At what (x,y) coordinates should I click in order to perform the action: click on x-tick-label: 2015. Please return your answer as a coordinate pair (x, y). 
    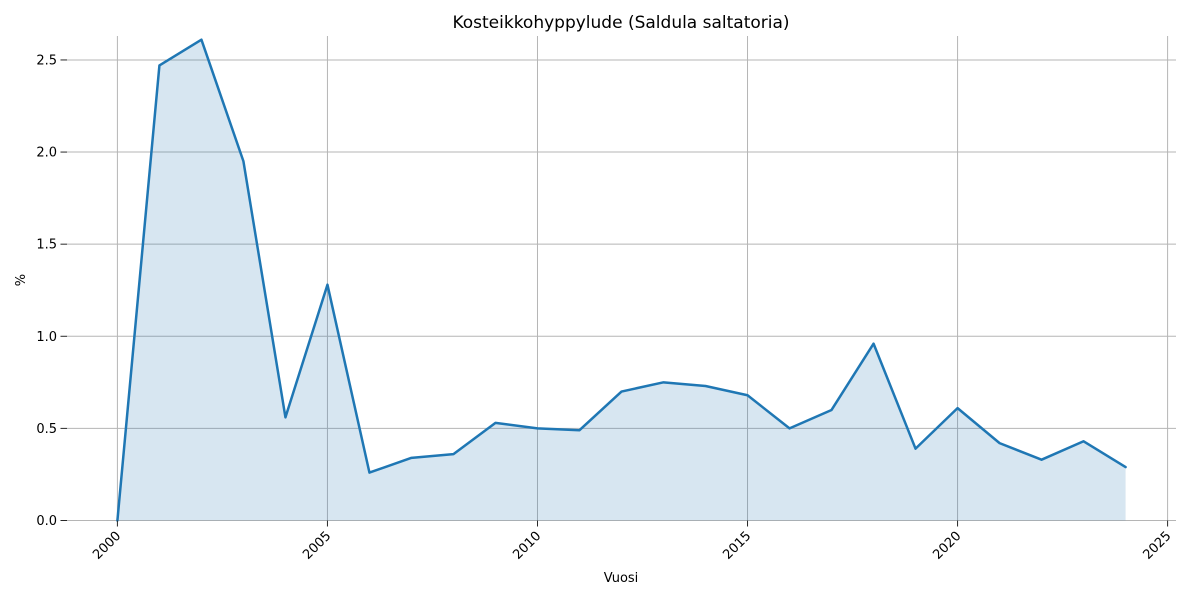
    Looking at the image, I should click on (737, 546).